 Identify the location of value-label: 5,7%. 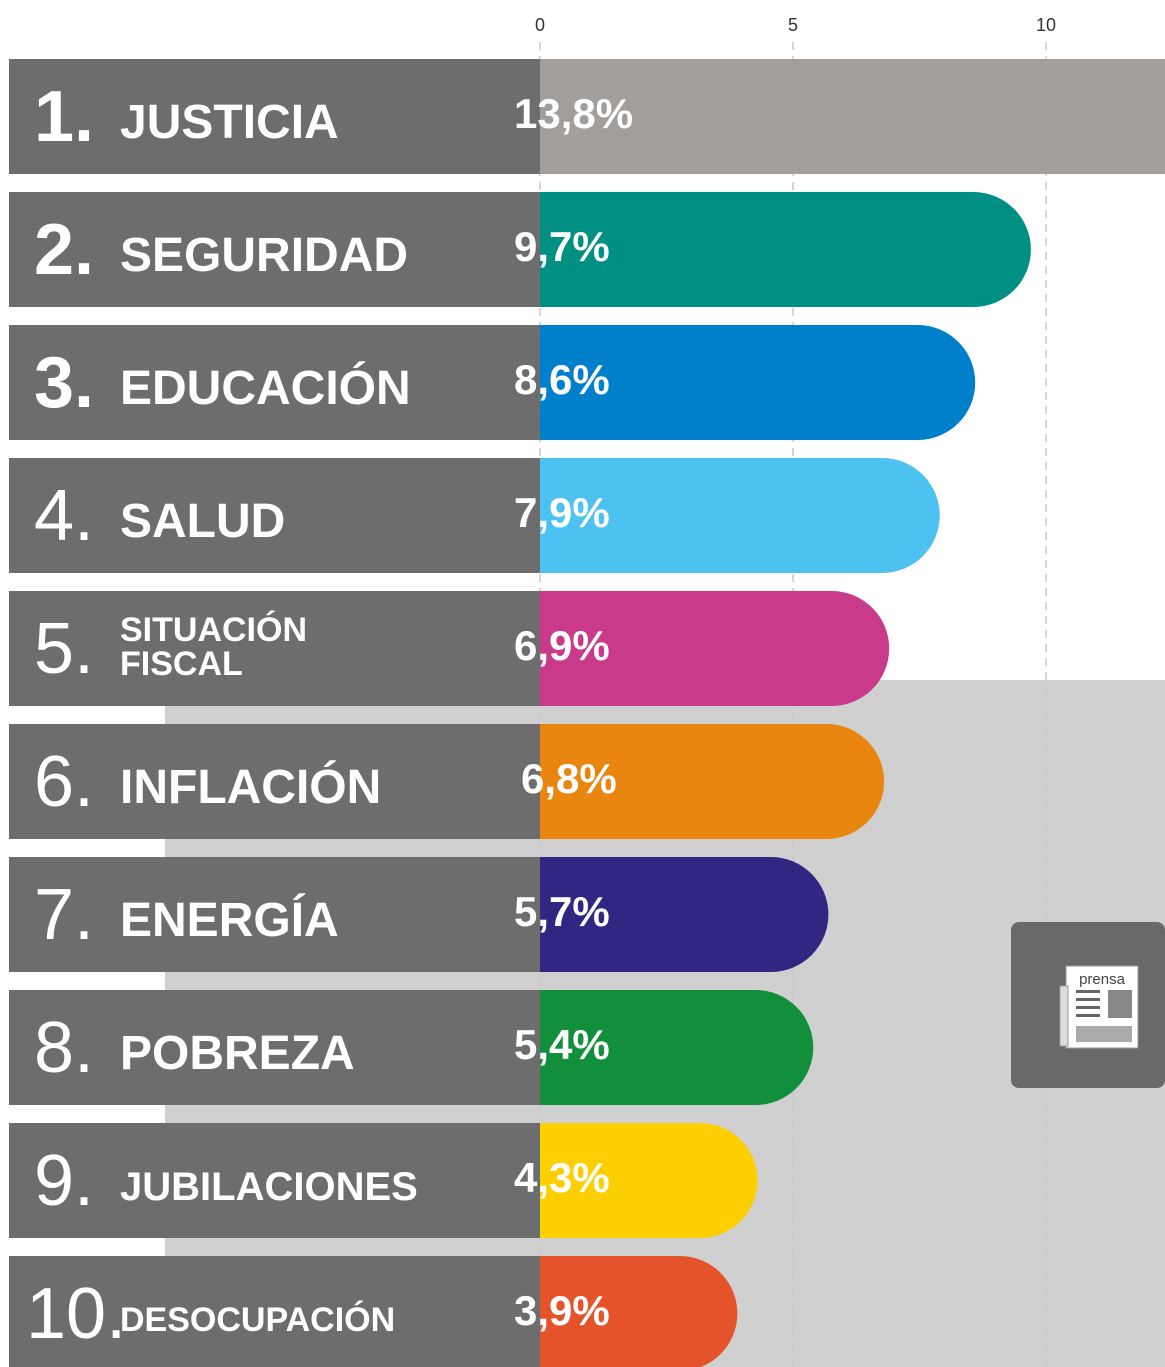
(562, 911).